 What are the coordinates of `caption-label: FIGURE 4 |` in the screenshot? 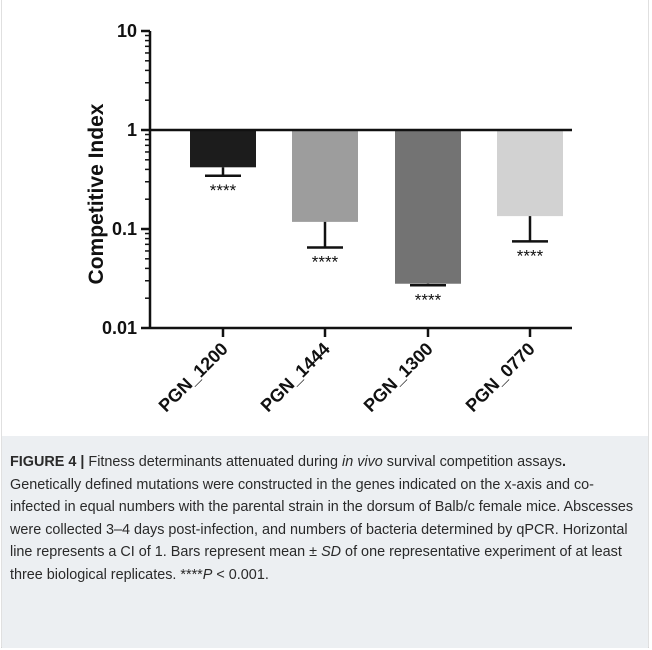 It's located at (47, 462).